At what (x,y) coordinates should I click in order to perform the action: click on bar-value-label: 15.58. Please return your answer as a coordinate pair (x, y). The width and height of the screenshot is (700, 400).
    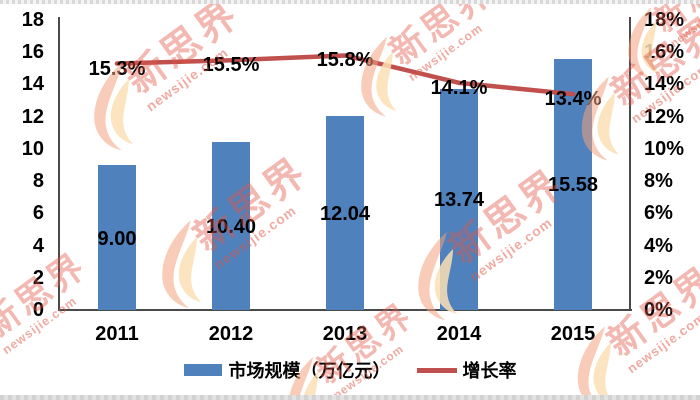
    Looking at the image, I should click on (573, 185).